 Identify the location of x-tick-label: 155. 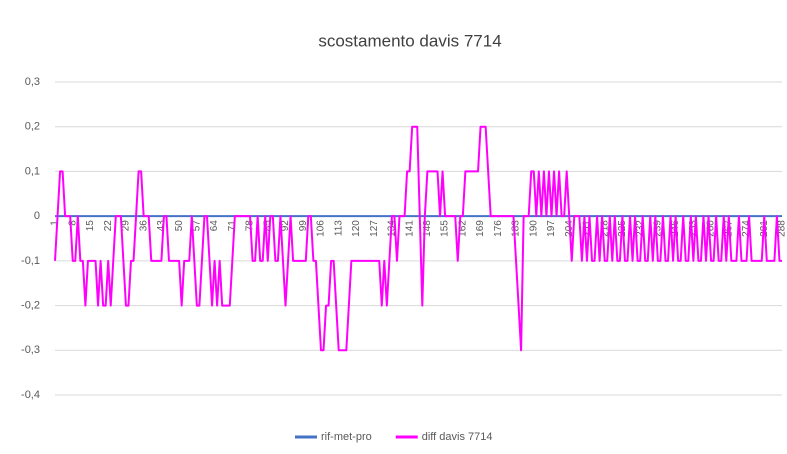
(445, 228).